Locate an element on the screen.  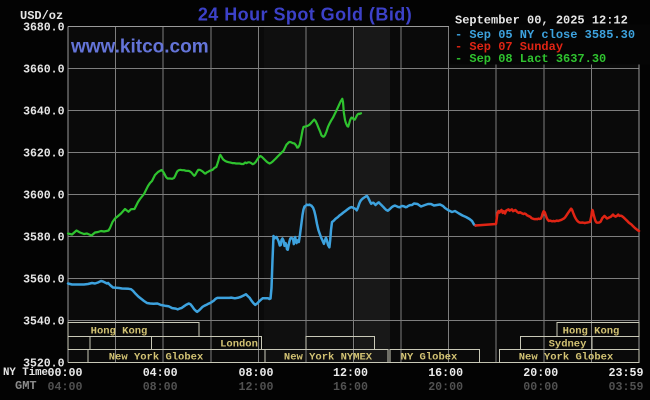
svg-text: 3660.0 is located at coordinates (44, 70).